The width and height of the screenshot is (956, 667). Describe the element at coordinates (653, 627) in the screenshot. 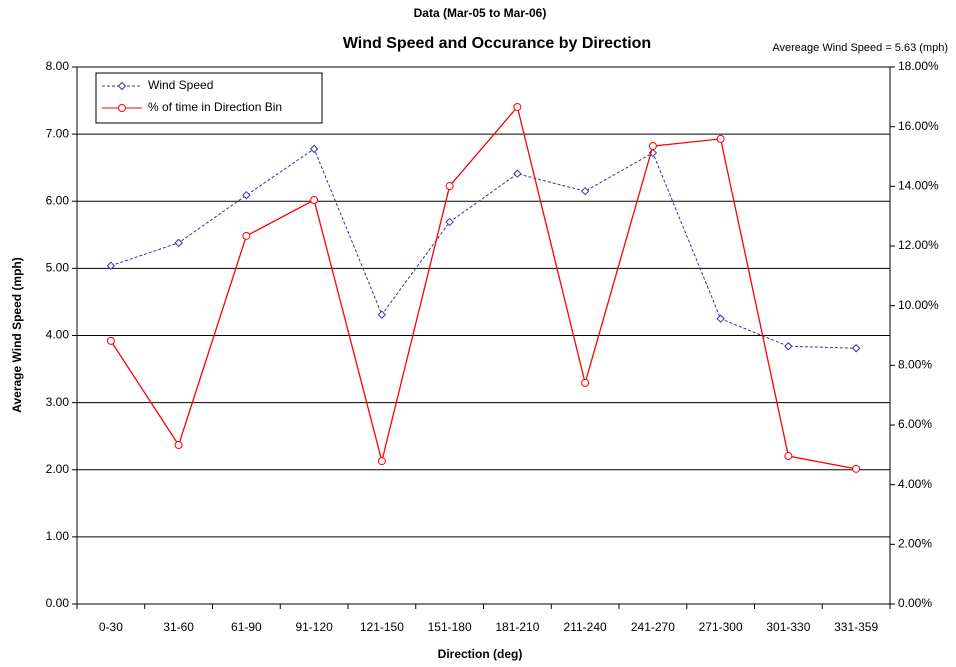

I see `x-tick-label: 241-270` at that location.